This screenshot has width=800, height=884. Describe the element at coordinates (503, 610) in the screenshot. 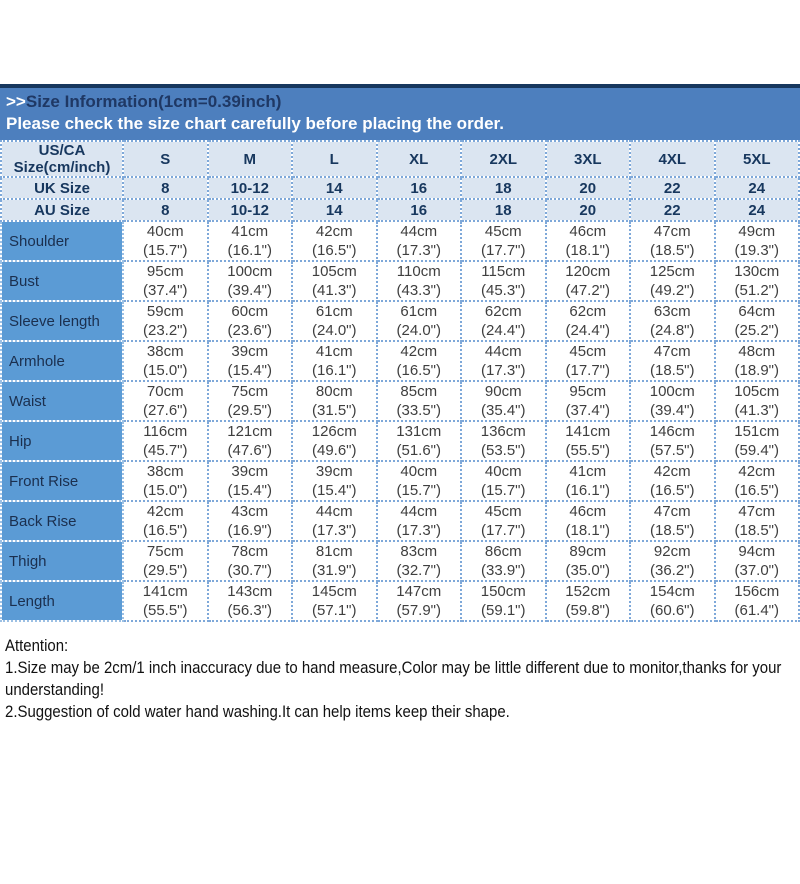

I see `measurement-inch: (59.1")` at that location.